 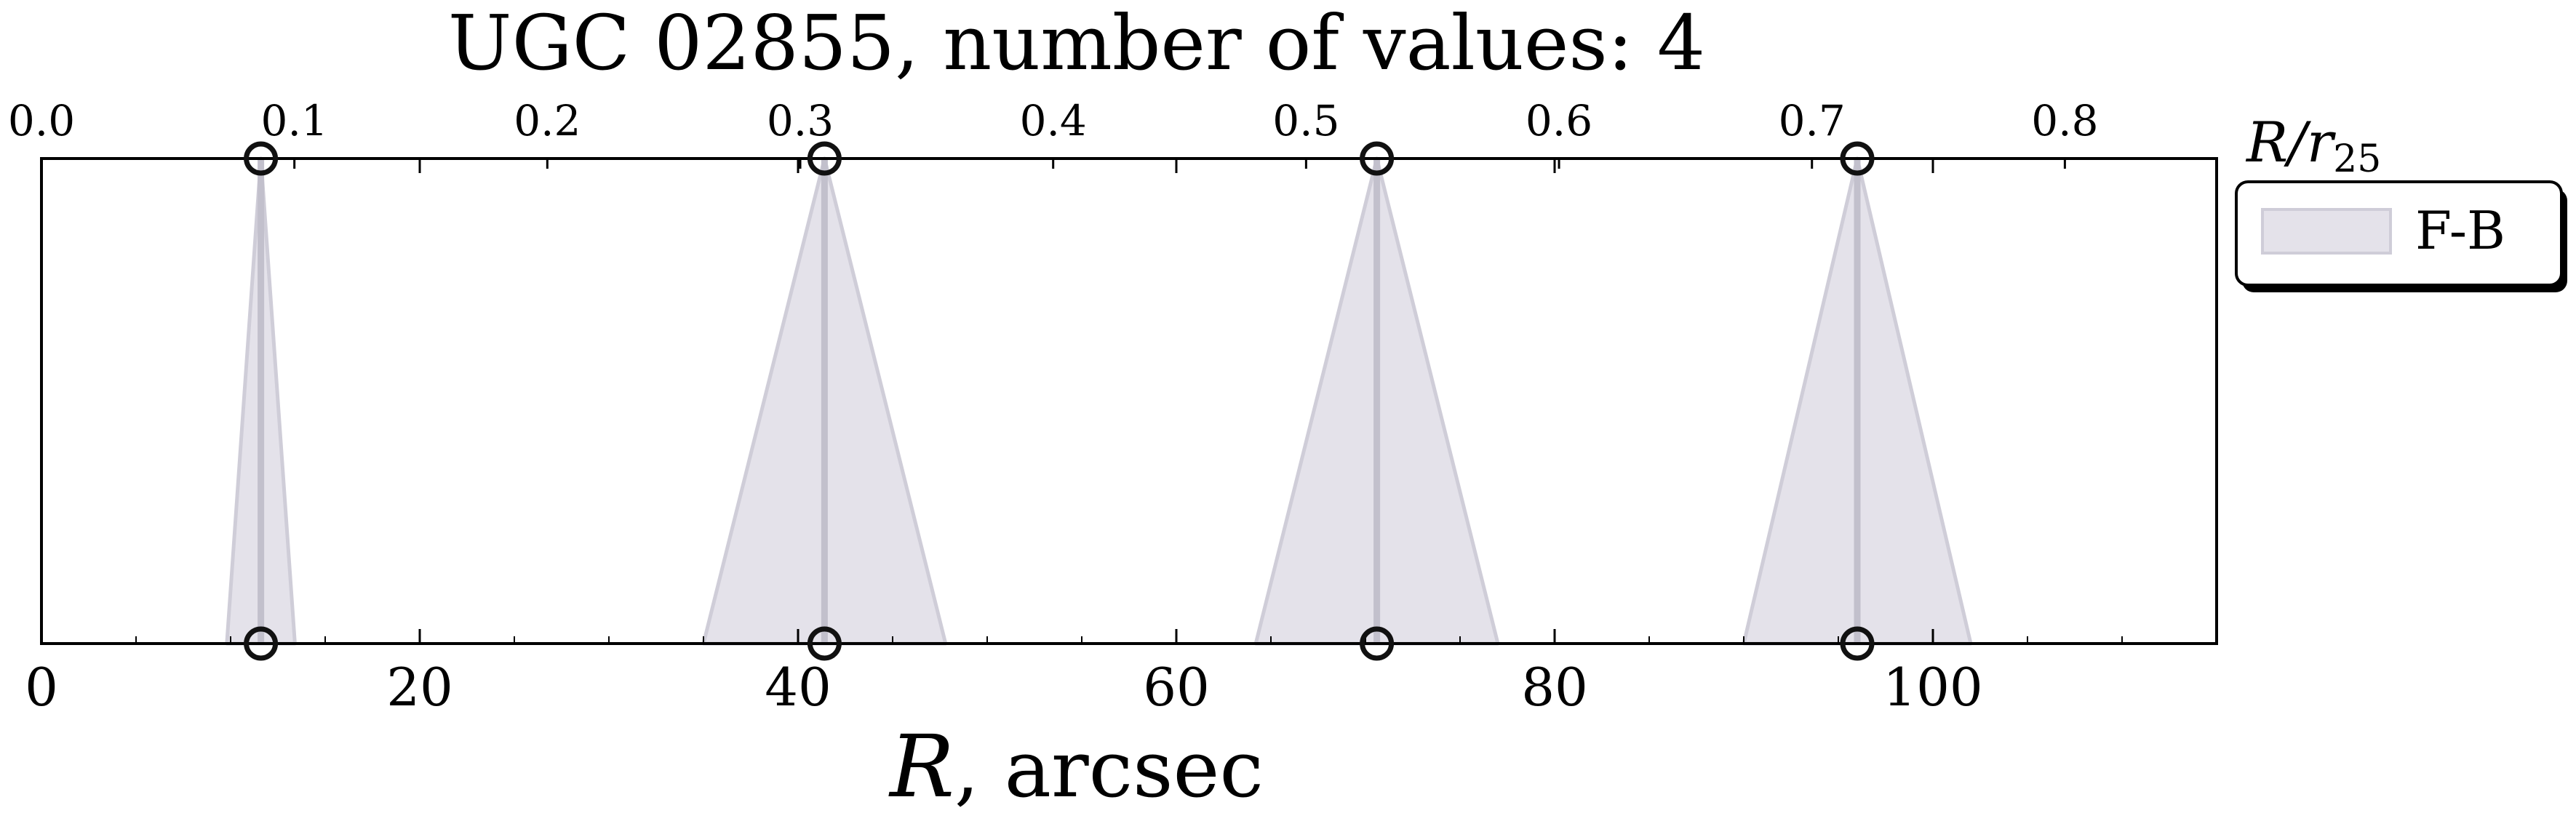 What do you see at coordinates (419, 688) in the screenshot?
I see `x-bottom-tick-label: 20` at bounding box center [419, 688].